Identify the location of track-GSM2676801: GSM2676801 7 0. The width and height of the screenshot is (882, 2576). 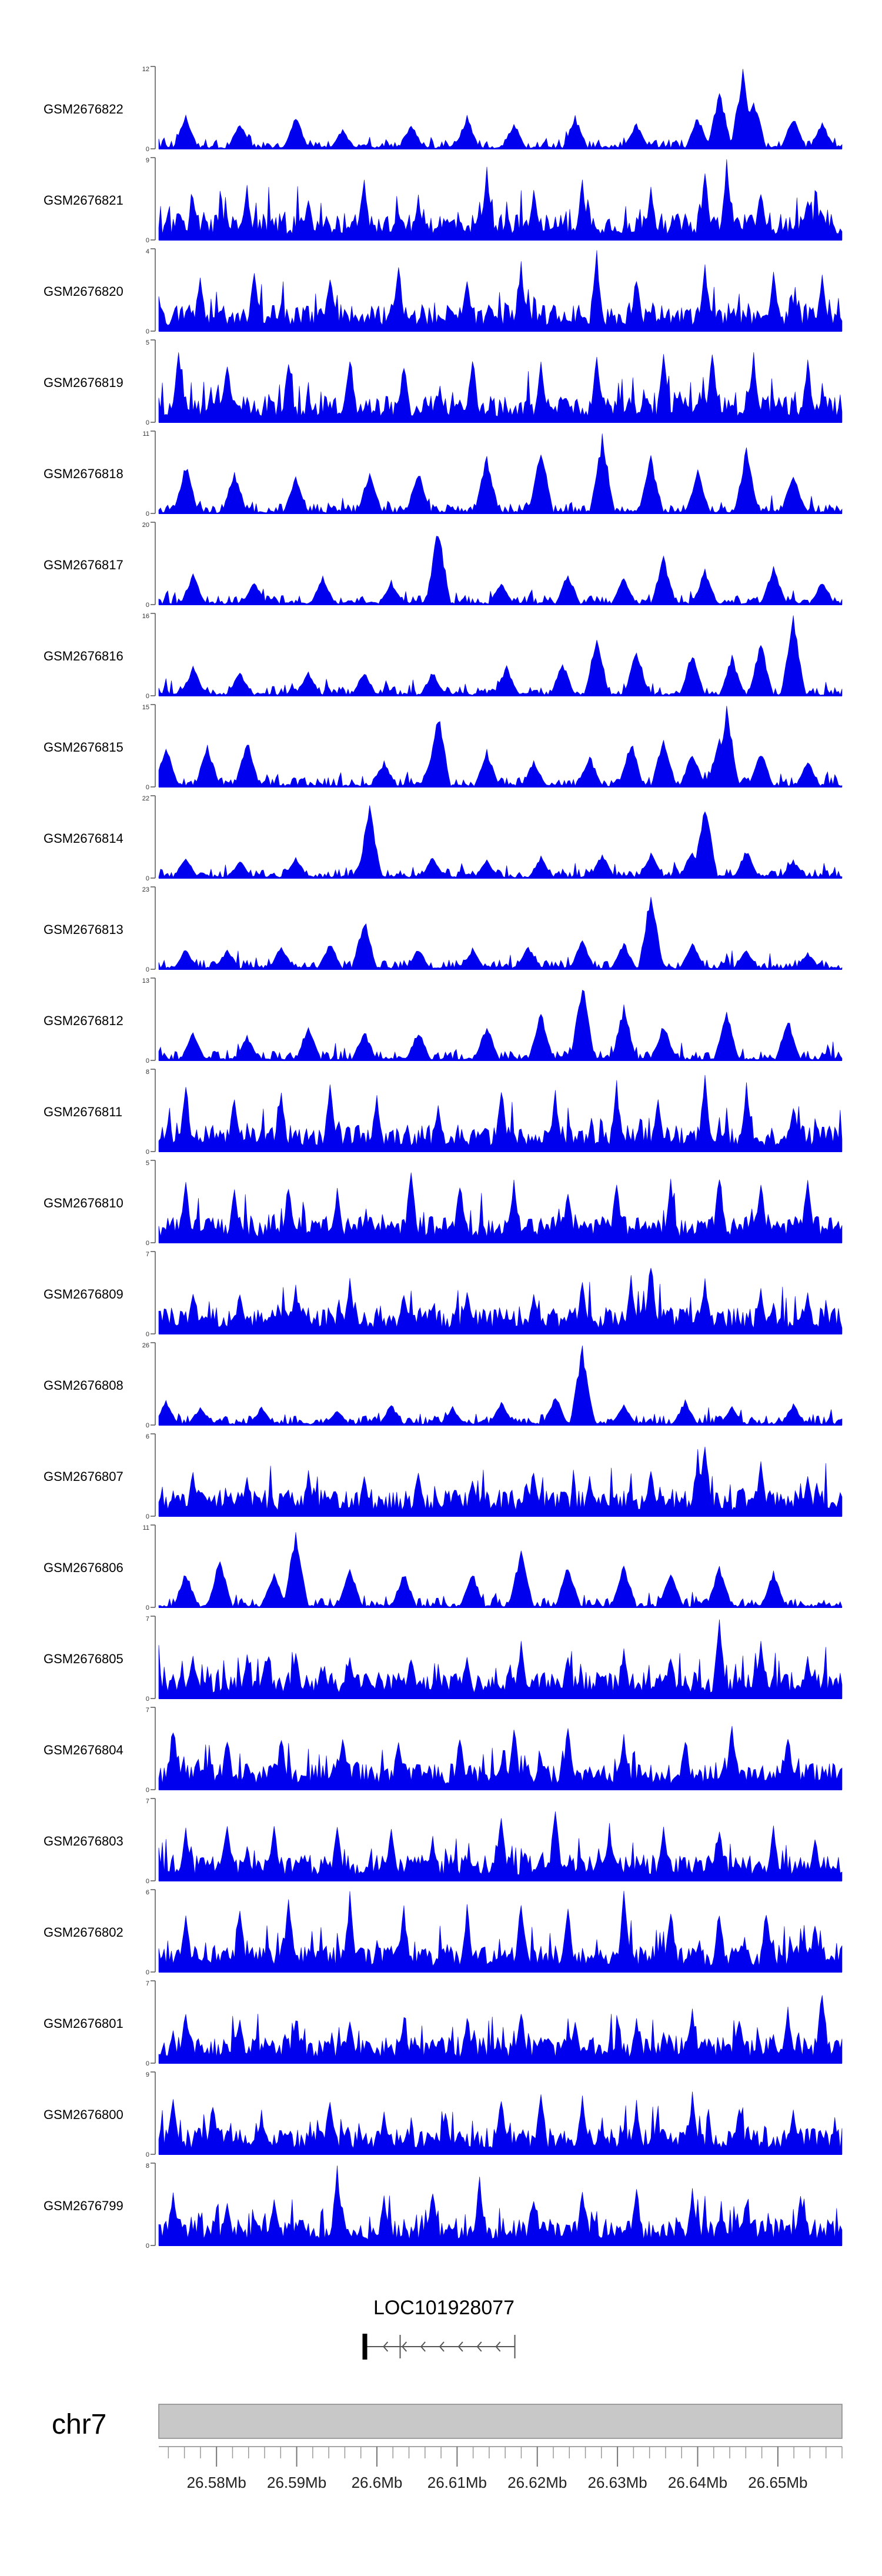
(443, 2023).